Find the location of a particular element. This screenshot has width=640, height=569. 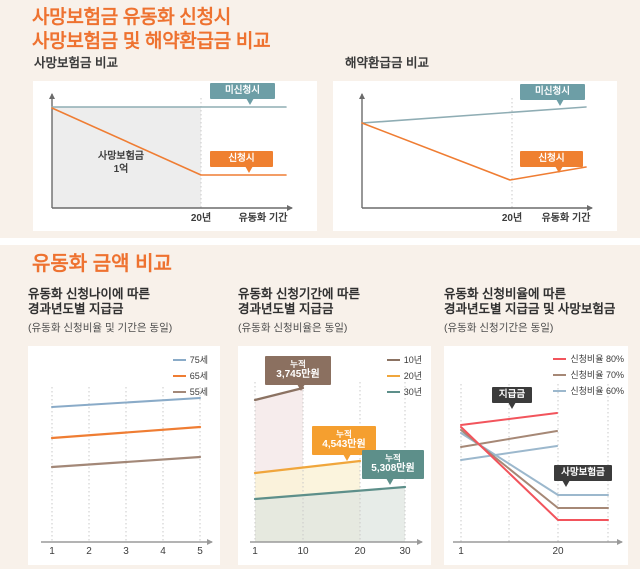

main-title-line1: 사망보험금 유동화 신청시 is located at coordinates (131, 17).